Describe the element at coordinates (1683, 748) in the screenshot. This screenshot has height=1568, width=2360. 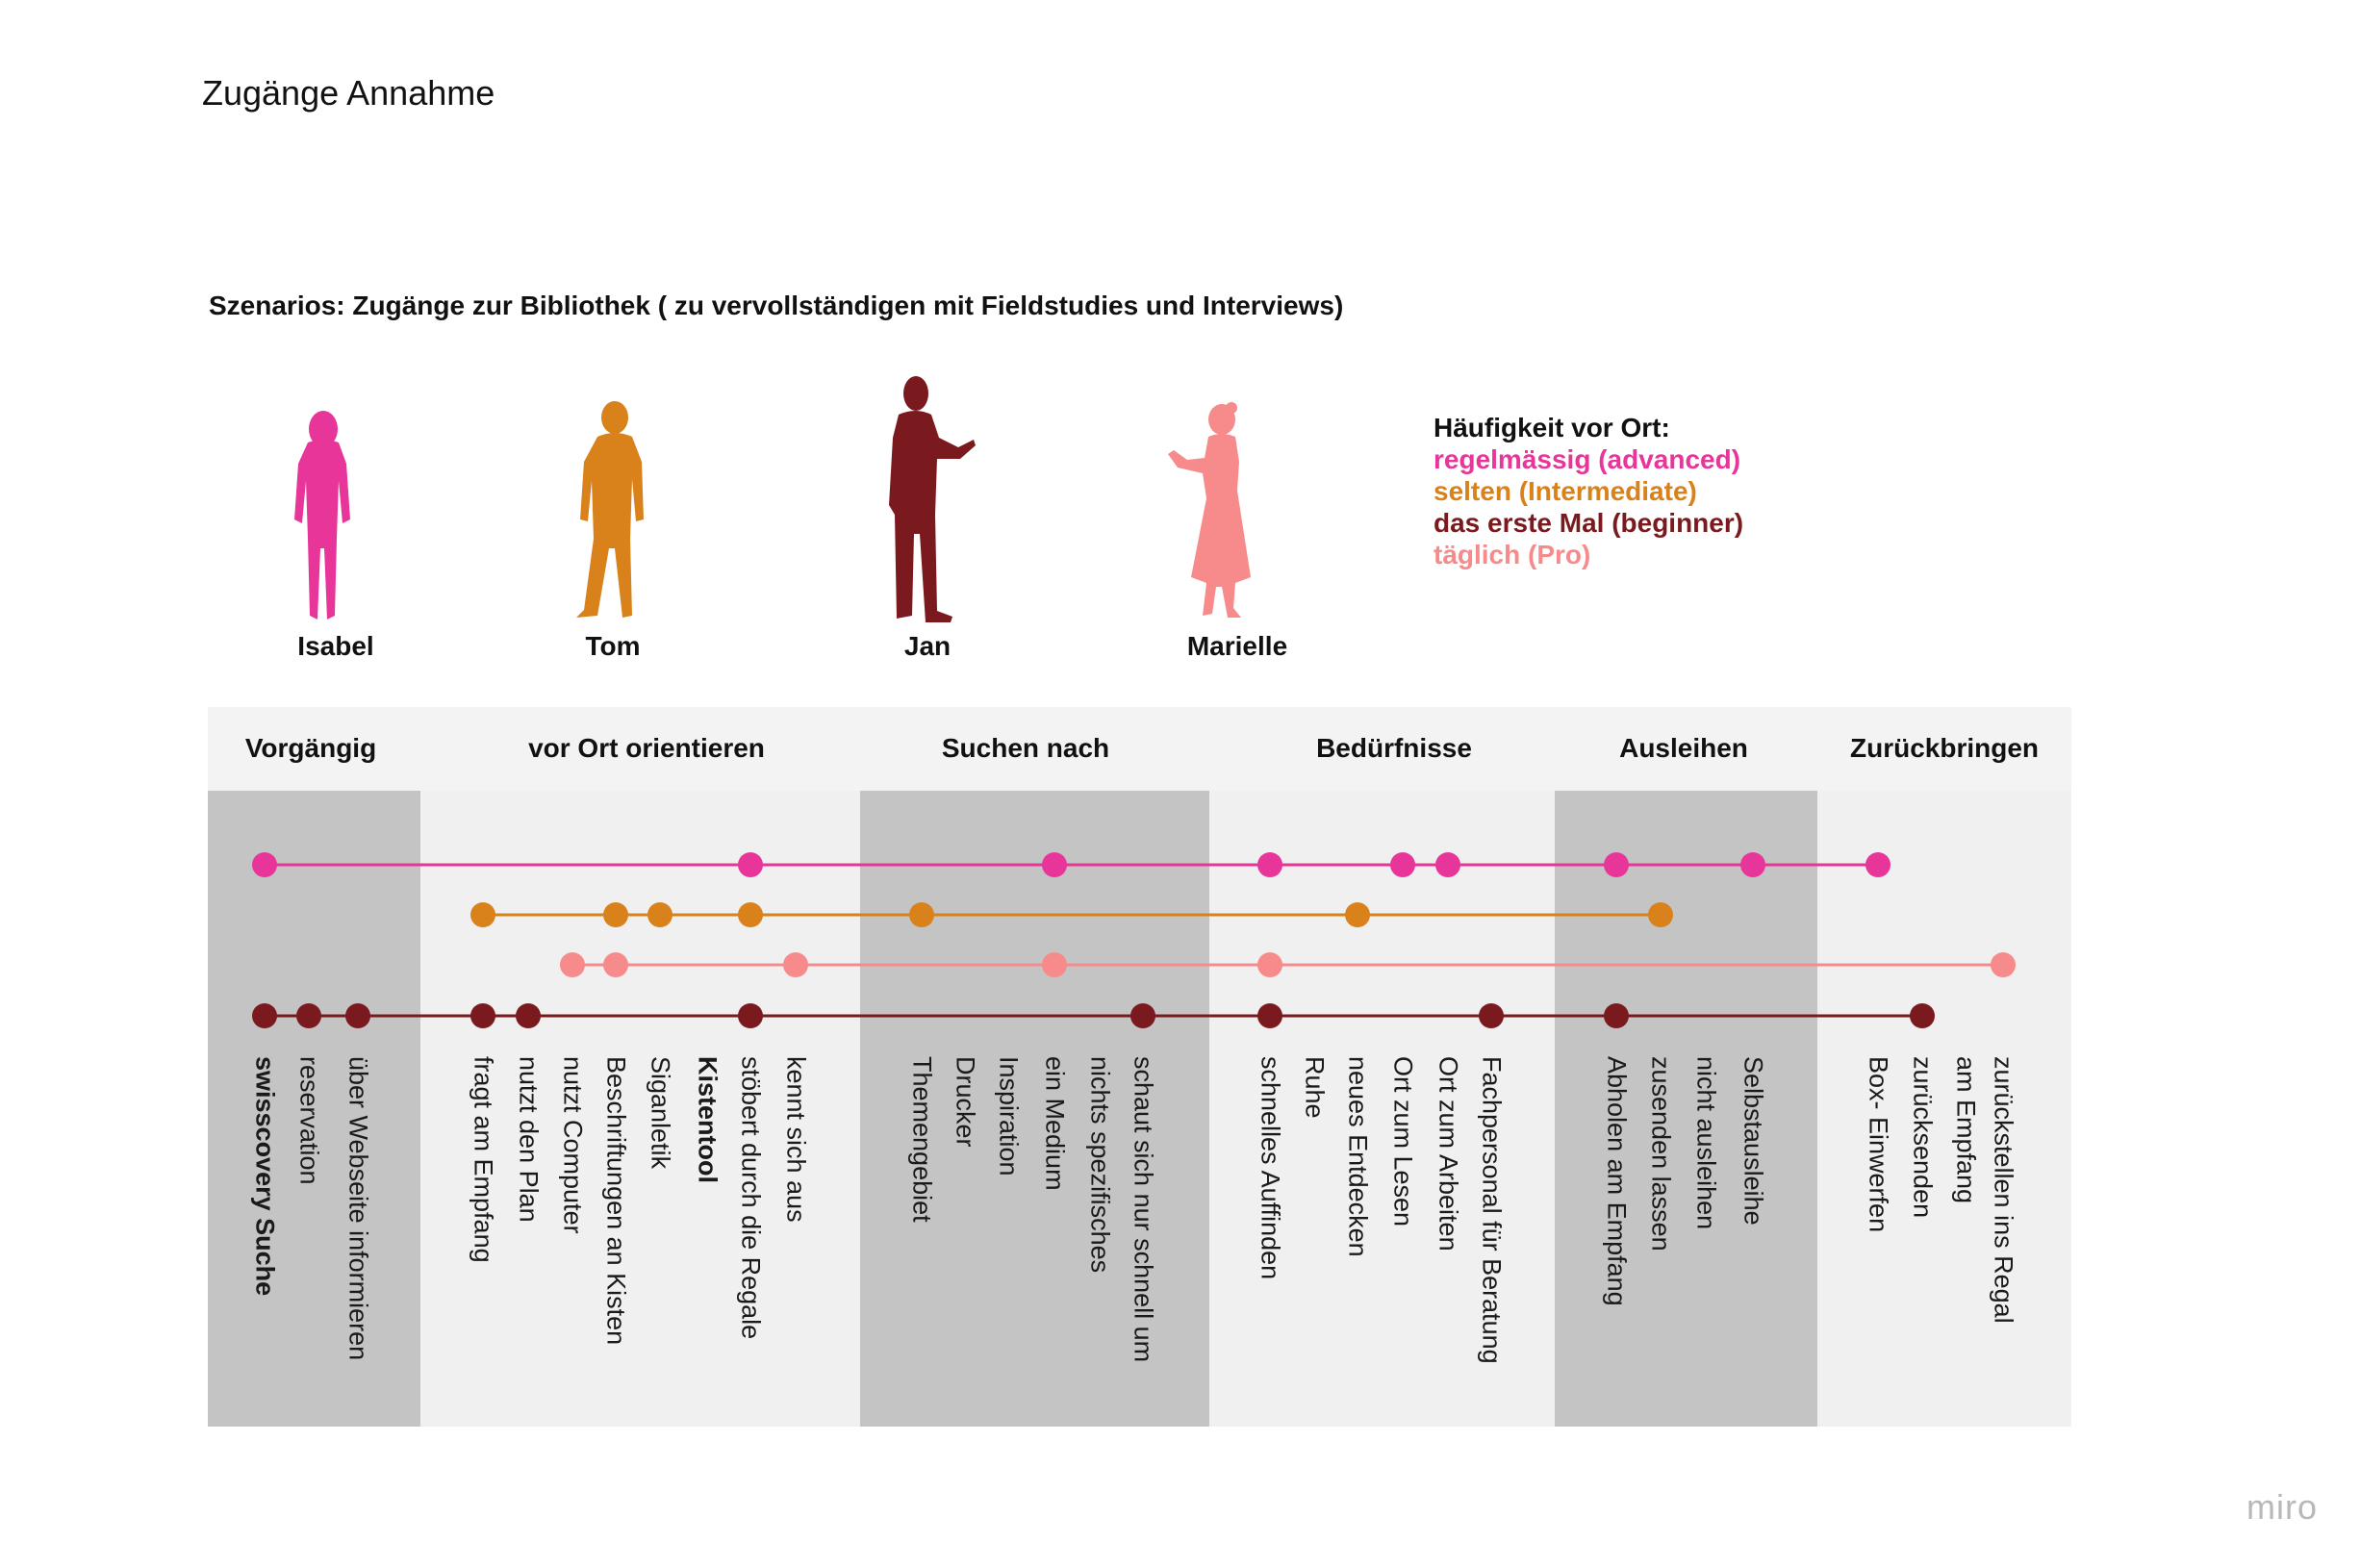
I see `phase-label-ausleihen: Ausleihen` at that location.